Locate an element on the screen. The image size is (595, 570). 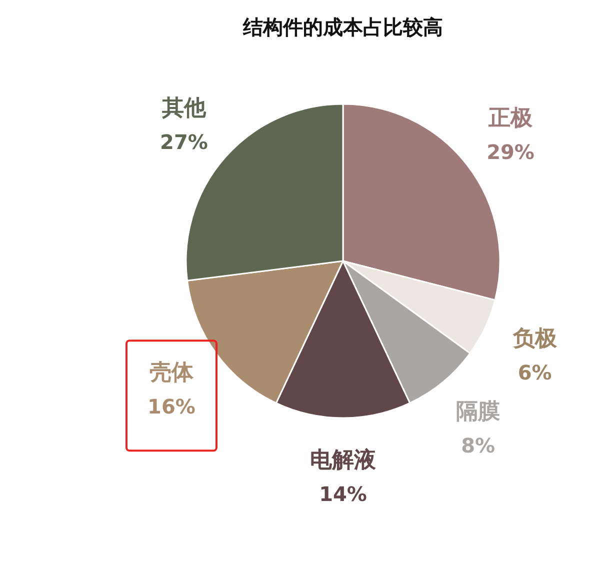
data-label: 14% is located at coordinates (343, 494).